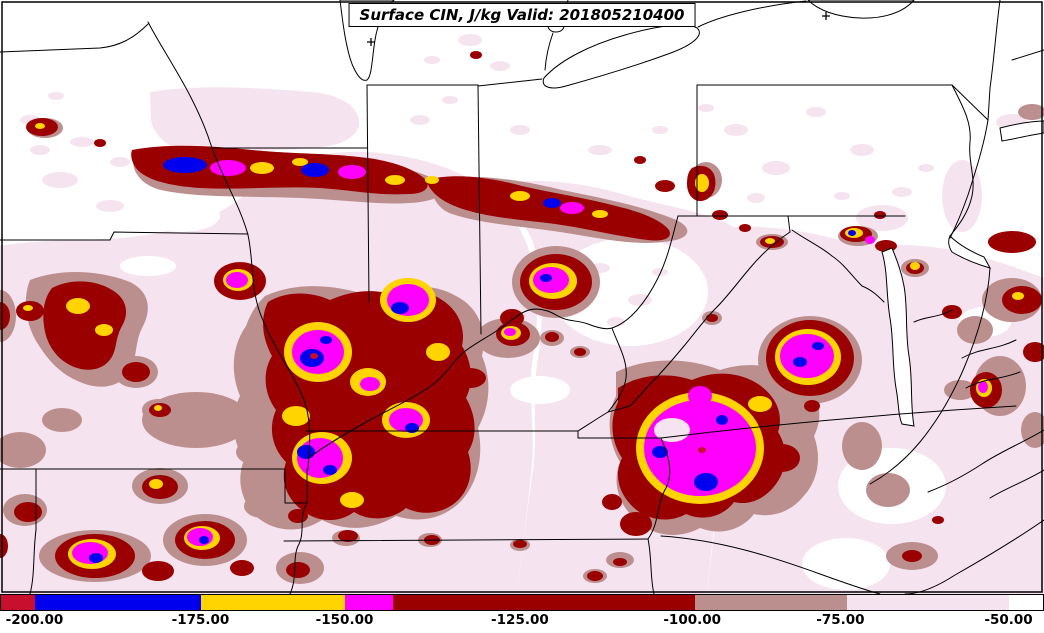 This screenshot has width=1044, height=633. I want to click on colorbar, so click(522, 602).